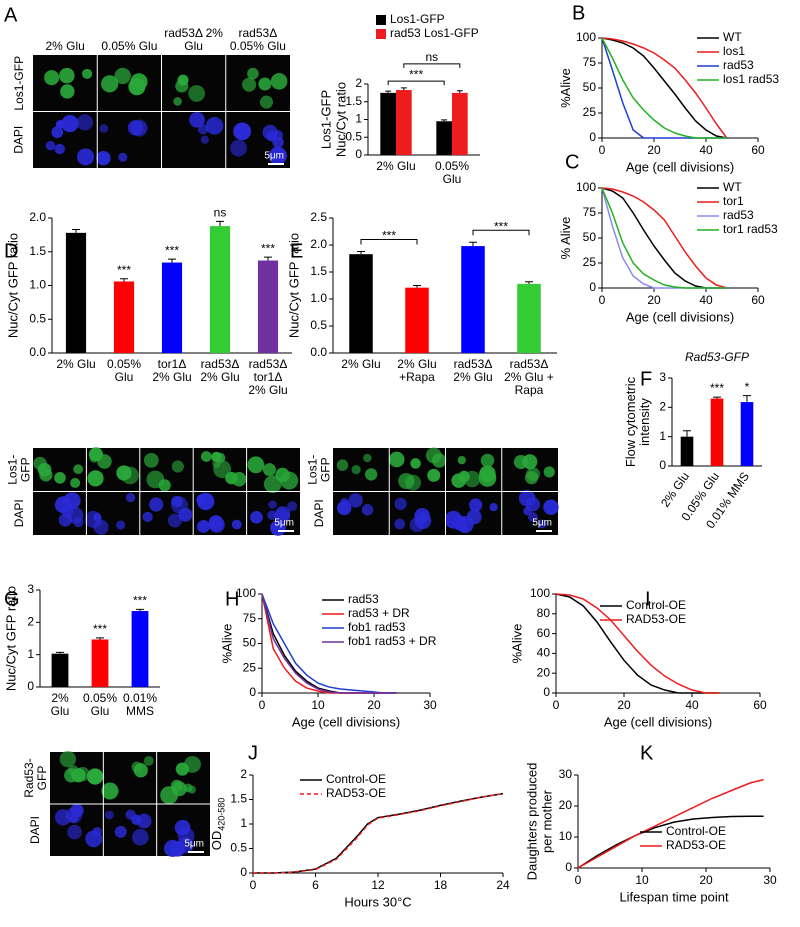  I want to click on column-label-box: rad53Δ 0.05% Glu, so click(258, 39).